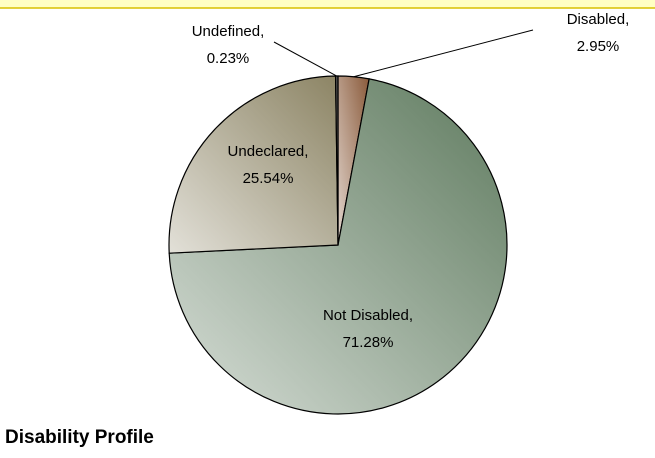 This screenshot has width=655, height=458. What do you see at coordinates (228, 31) in the screenshot?
I see `slice-label: Undefined,` at bounding box center [228, 31].